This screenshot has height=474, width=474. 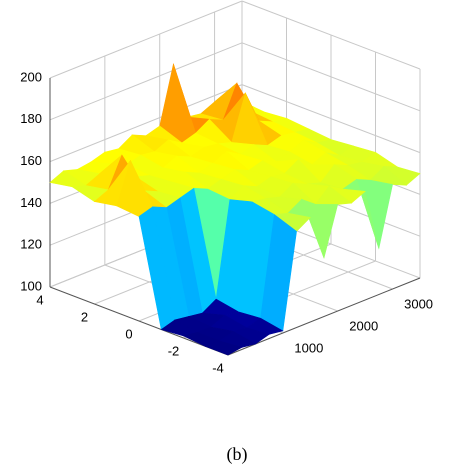 I want to click on y-tick-label: -2, so click(x=174, y=350).